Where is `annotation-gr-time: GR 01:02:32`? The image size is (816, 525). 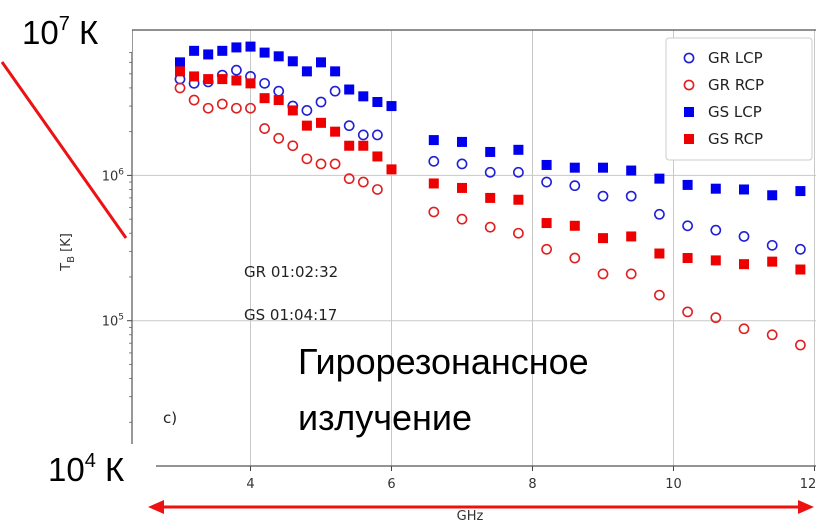
annotation-gr-time: GR 01:02:32 is located at coordinates (291, 272).